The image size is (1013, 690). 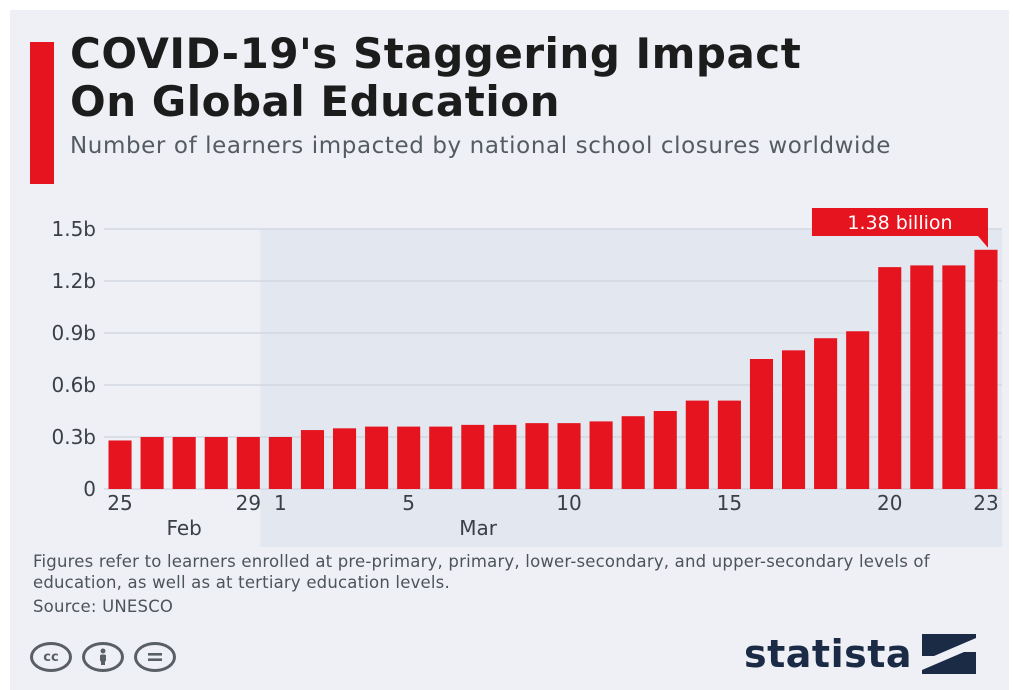 I want to click on x-tick-label: 5, so click(x=408, y=503).